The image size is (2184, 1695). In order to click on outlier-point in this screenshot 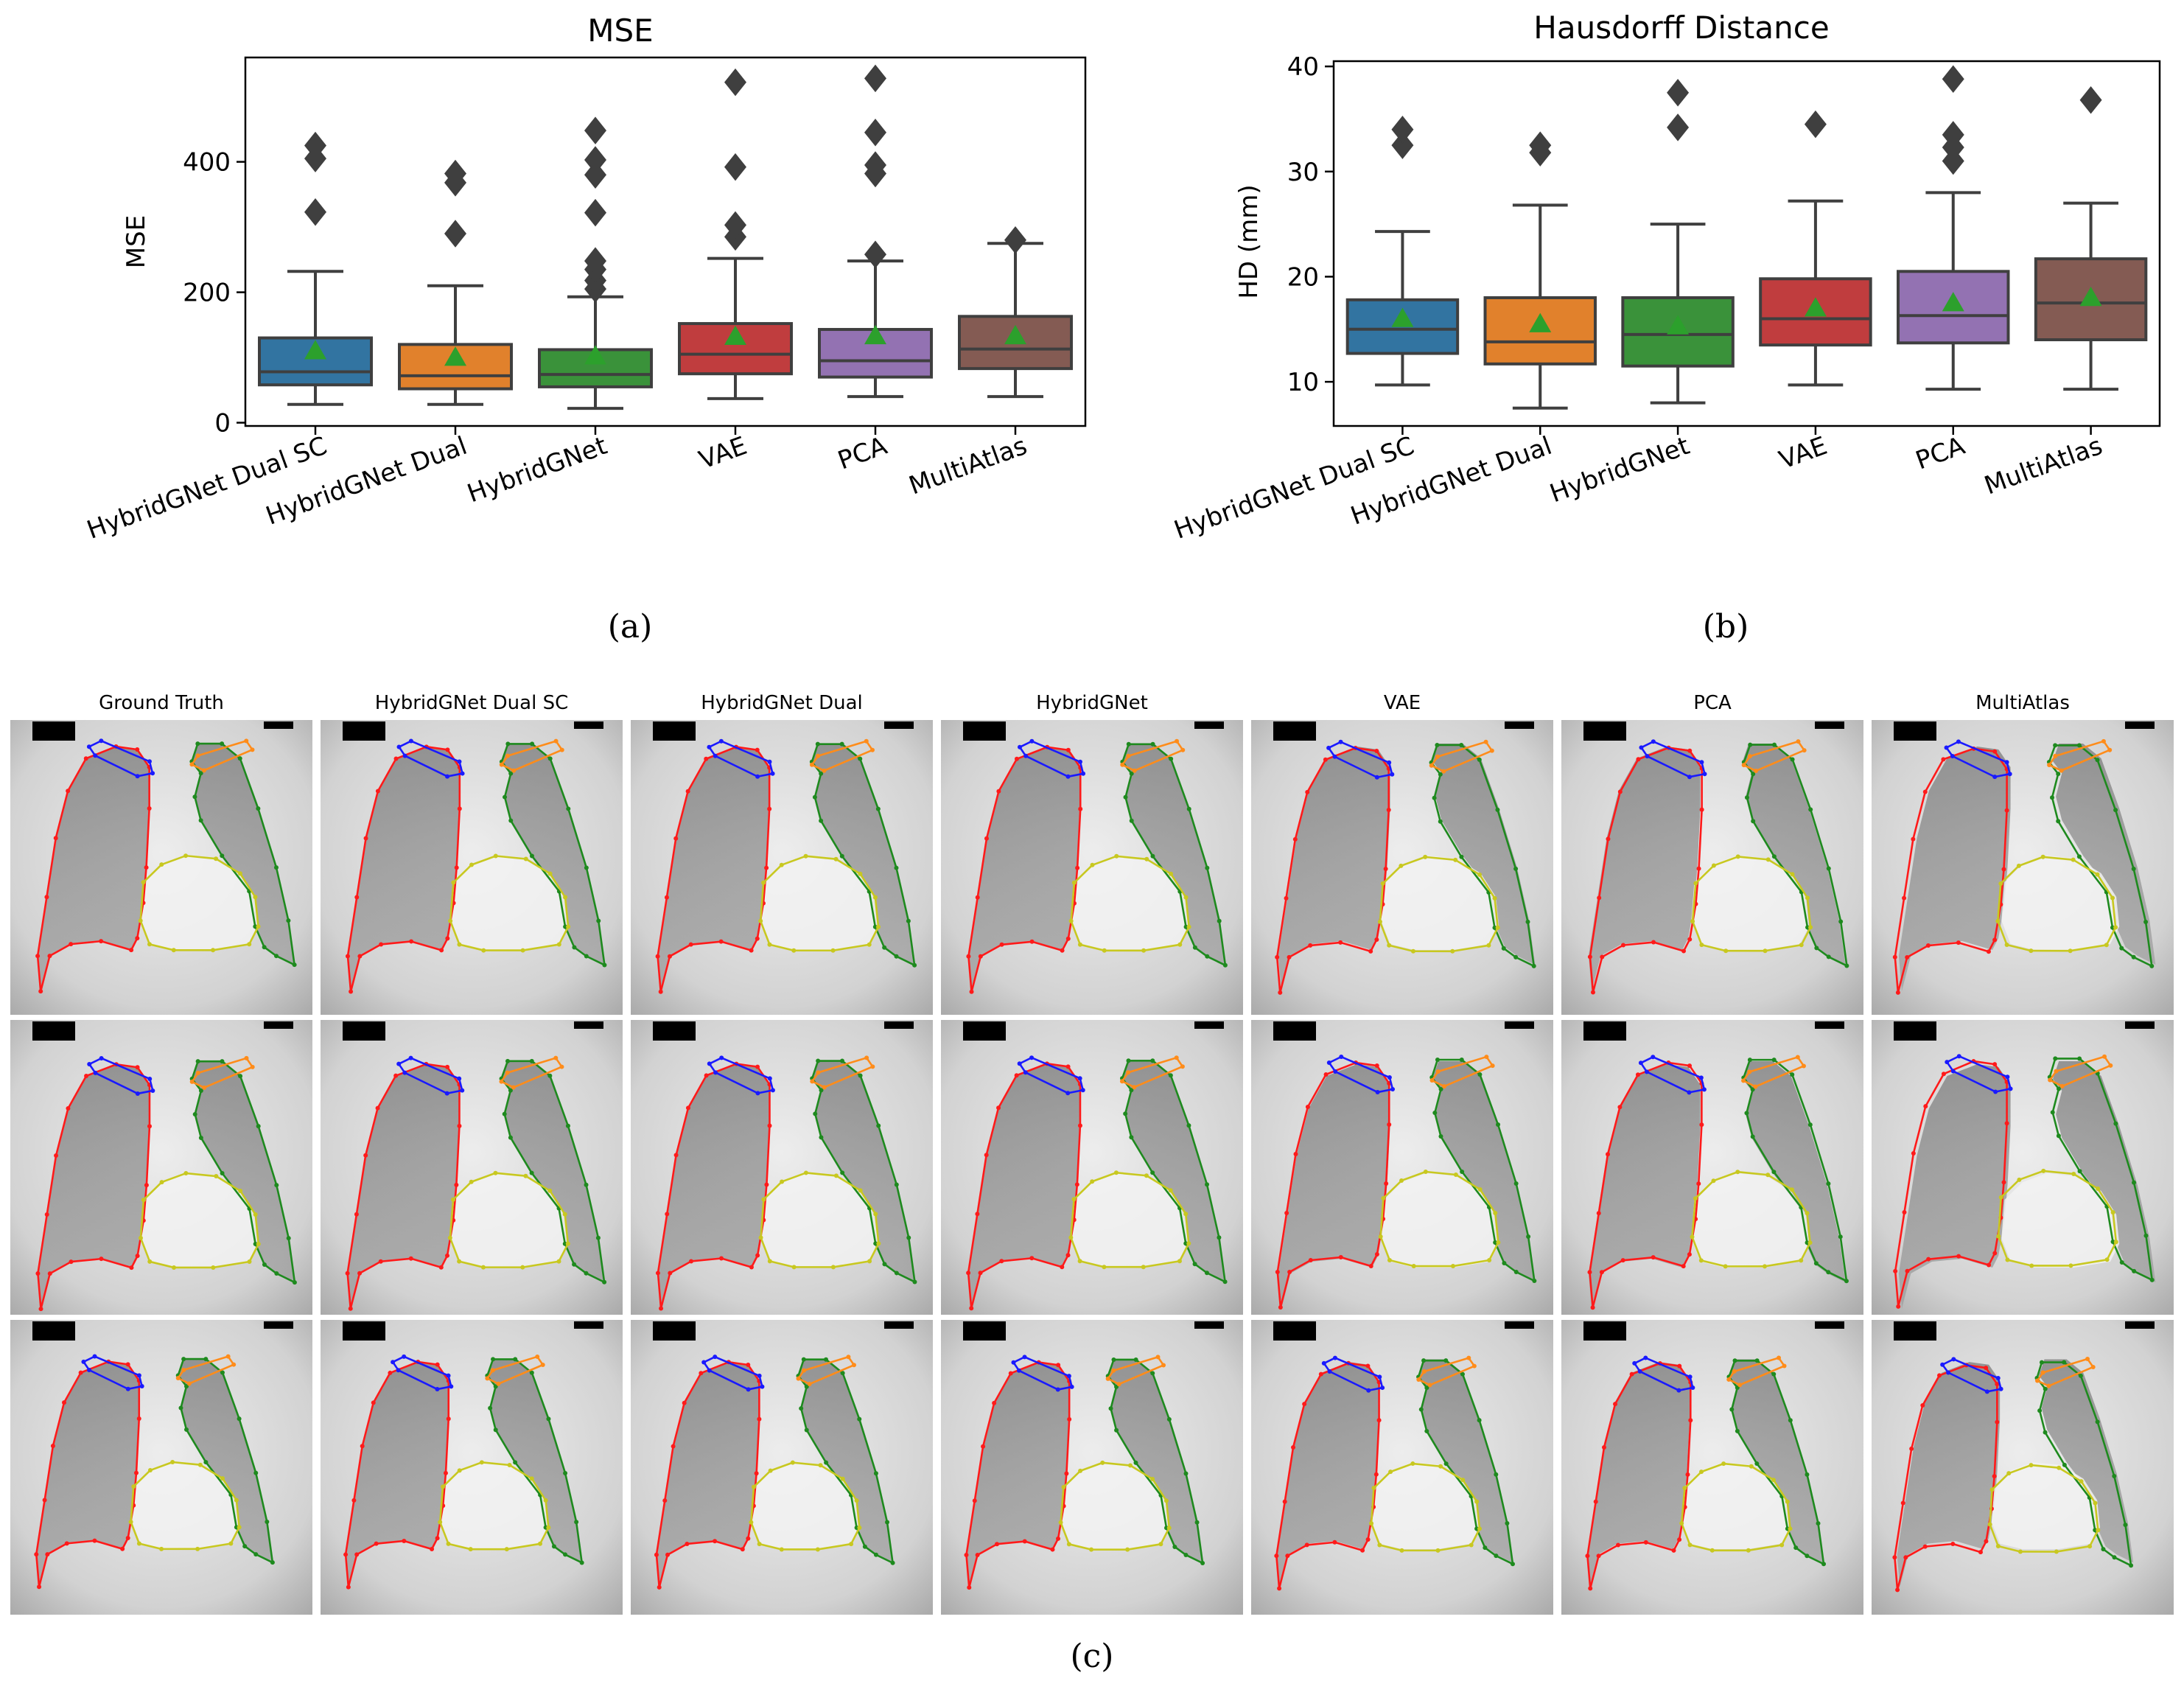, I will do `click(595, 160)`.